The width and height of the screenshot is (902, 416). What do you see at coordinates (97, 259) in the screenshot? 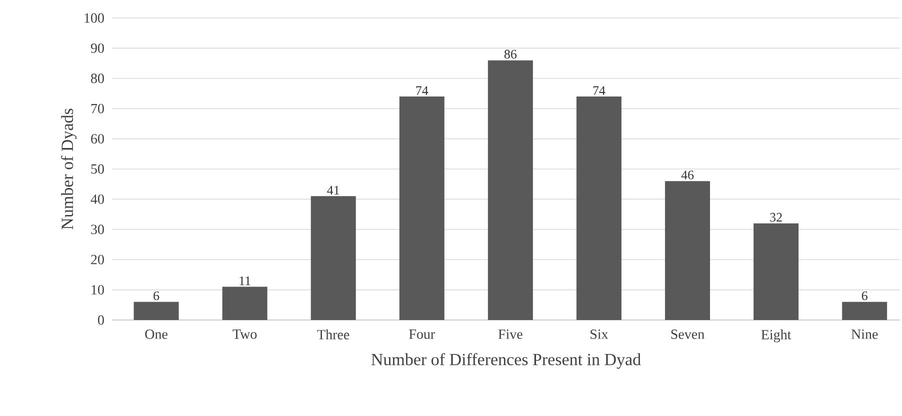
I see `y-tick-label: 20` at bounding box center [97, 259].